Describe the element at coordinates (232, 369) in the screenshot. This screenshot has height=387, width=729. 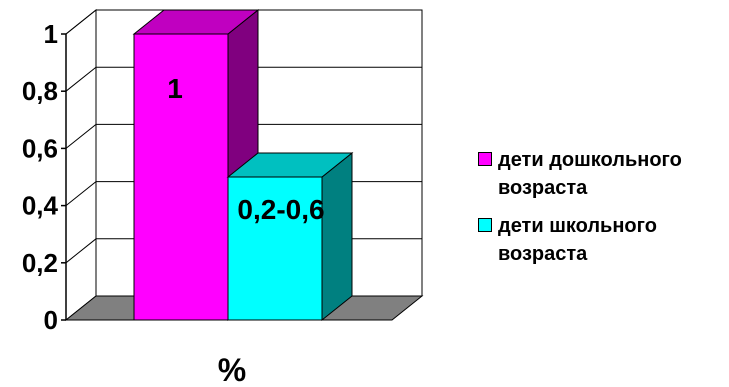
I see `x-axis-label: %` at that location.